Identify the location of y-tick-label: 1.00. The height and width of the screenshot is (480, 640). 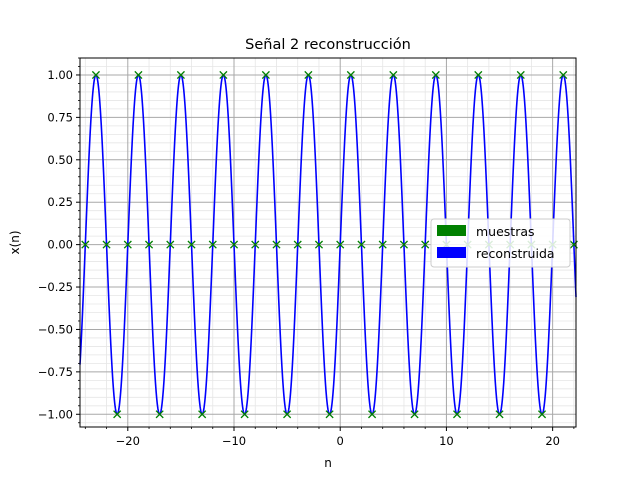
(60, 75).